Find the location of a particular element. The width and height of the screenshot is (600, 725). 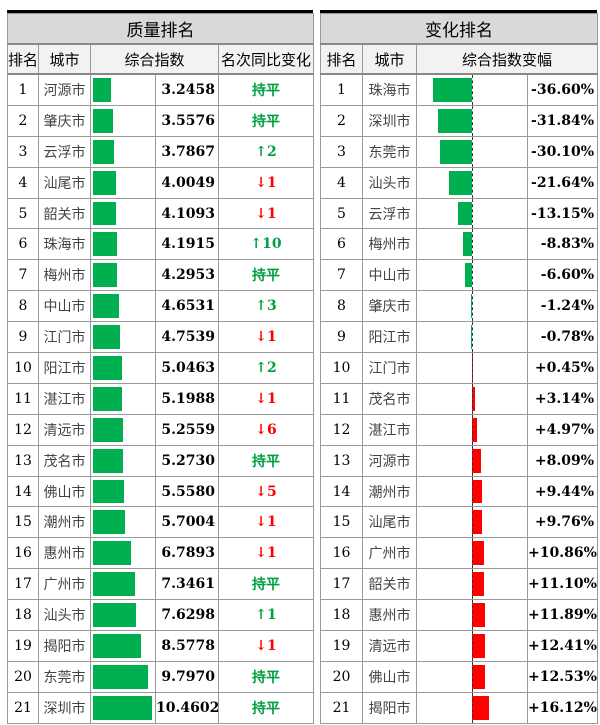

city-cell: 清远市 is located at coordinates (389, 646).